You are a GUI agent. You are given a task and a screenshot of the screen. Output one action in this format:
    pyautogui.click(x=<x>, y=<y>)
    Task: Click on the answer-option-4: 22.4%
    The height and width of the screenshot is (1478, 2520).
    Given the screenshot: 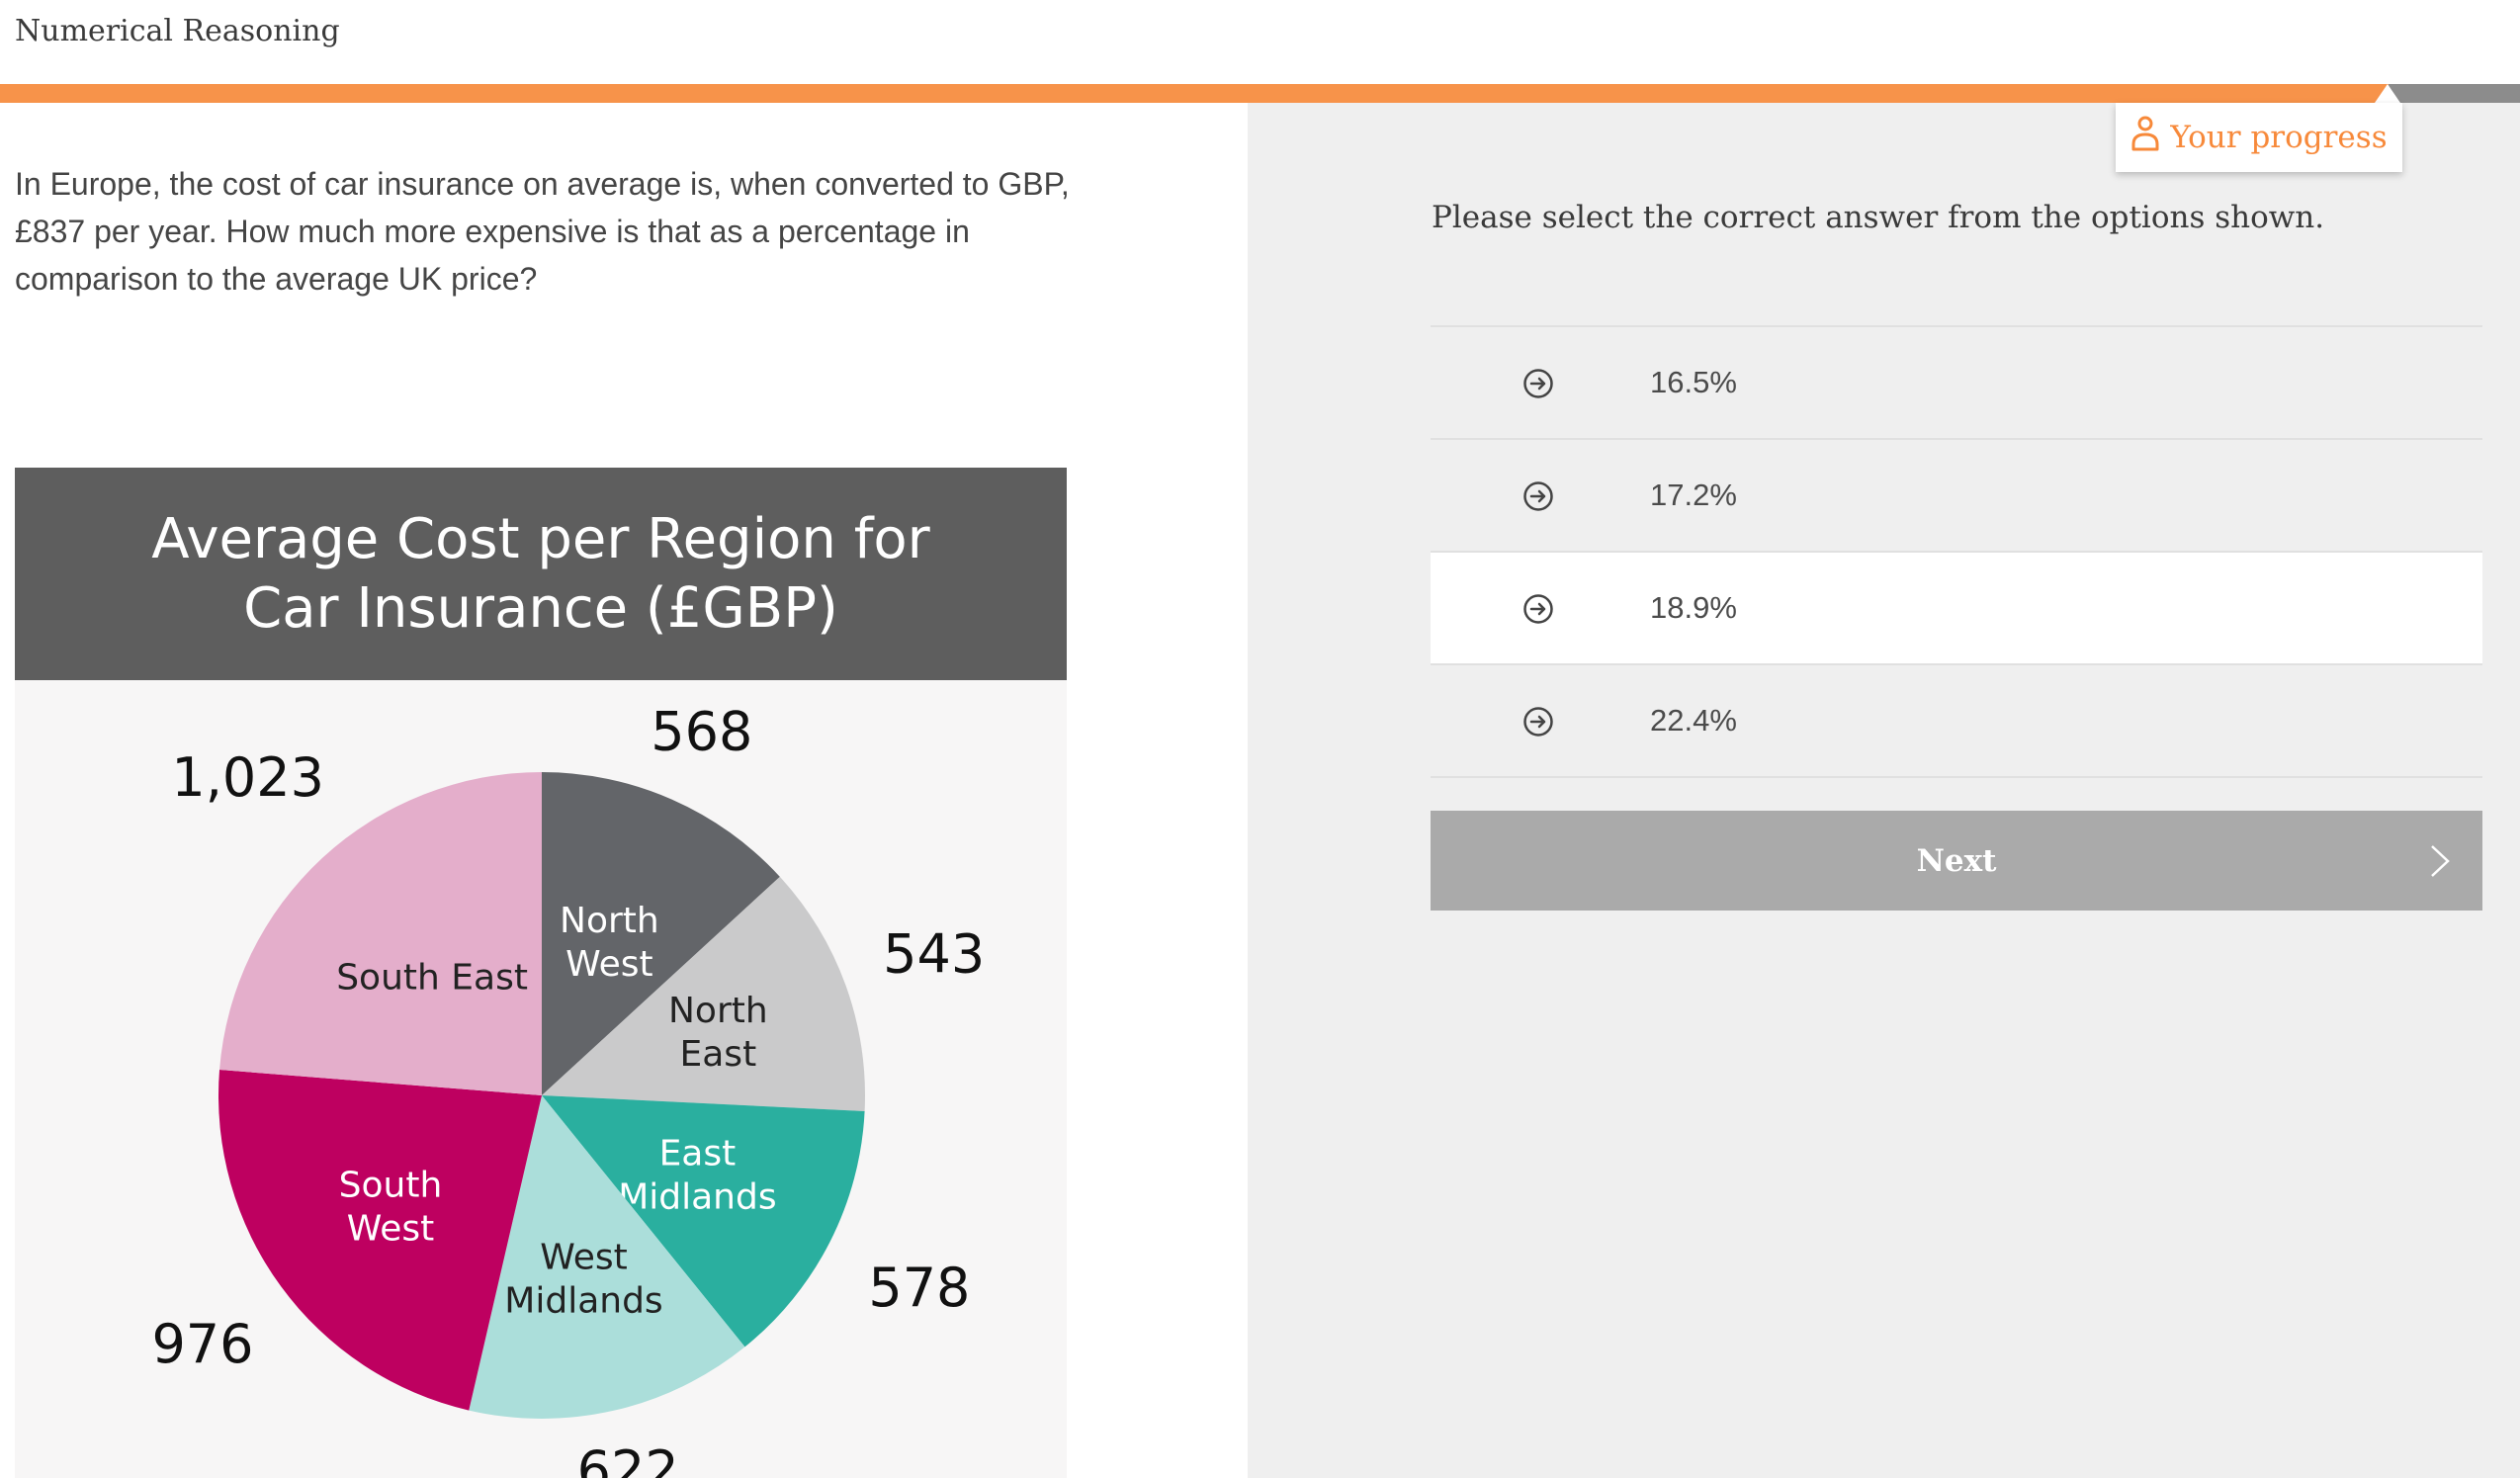 What is the action you would take?
    pyautogui.click(x=1956, y=721)
    